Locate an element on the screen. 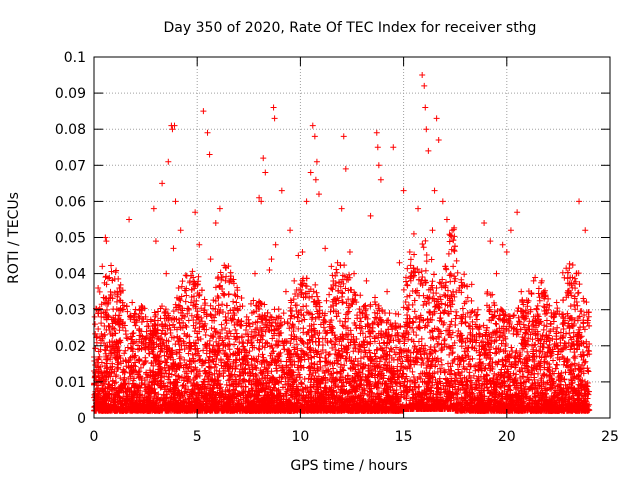  y-axis-label: ROTI / TECUs is located at coordinates (14, 238).